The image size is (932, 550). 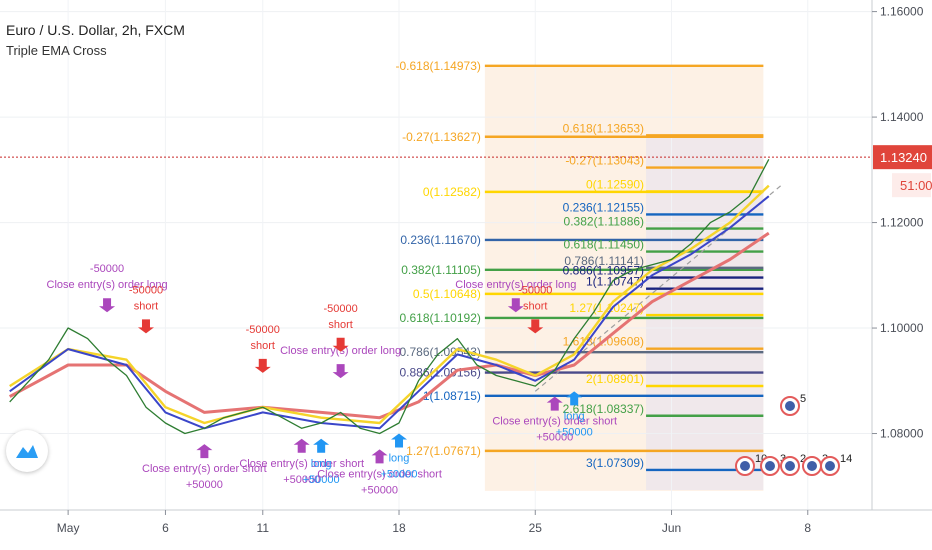 I want to click on event-badge-count: 14, so click(x=846, y=459).